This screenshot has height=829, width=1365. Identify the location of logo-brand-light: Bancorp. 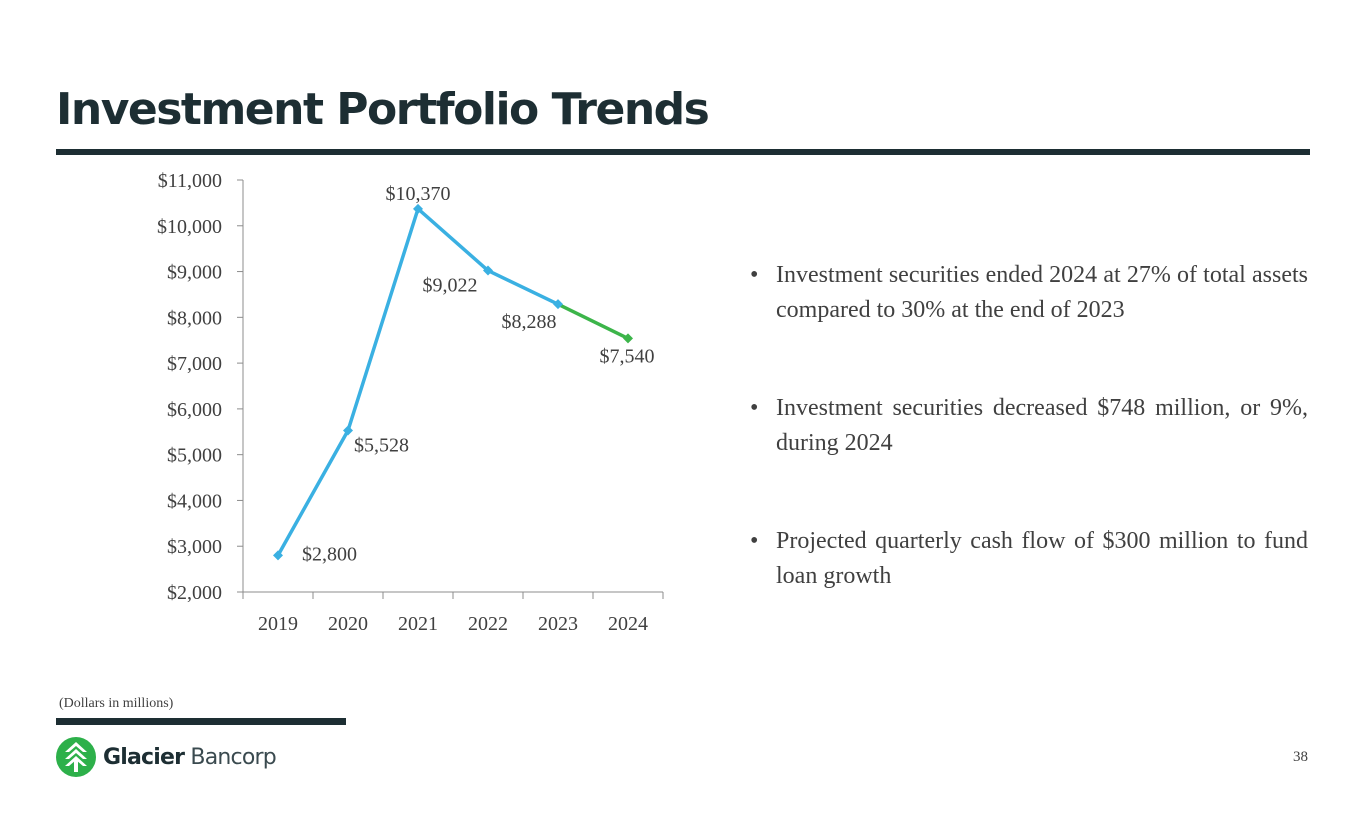
(233, 757).